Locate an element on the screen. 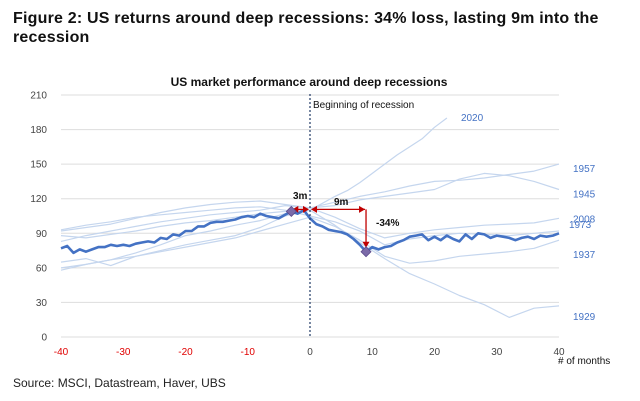  x-axis-ticks: -40 -30 -20 -10 0 10 20 30 40 is located at coordinates (309, 352).